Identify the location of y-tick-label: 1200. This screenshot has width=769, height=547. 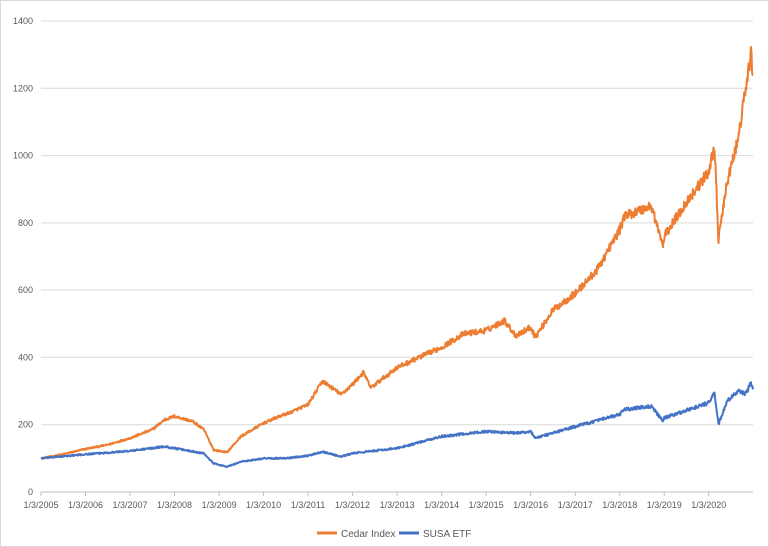
(23, 88).